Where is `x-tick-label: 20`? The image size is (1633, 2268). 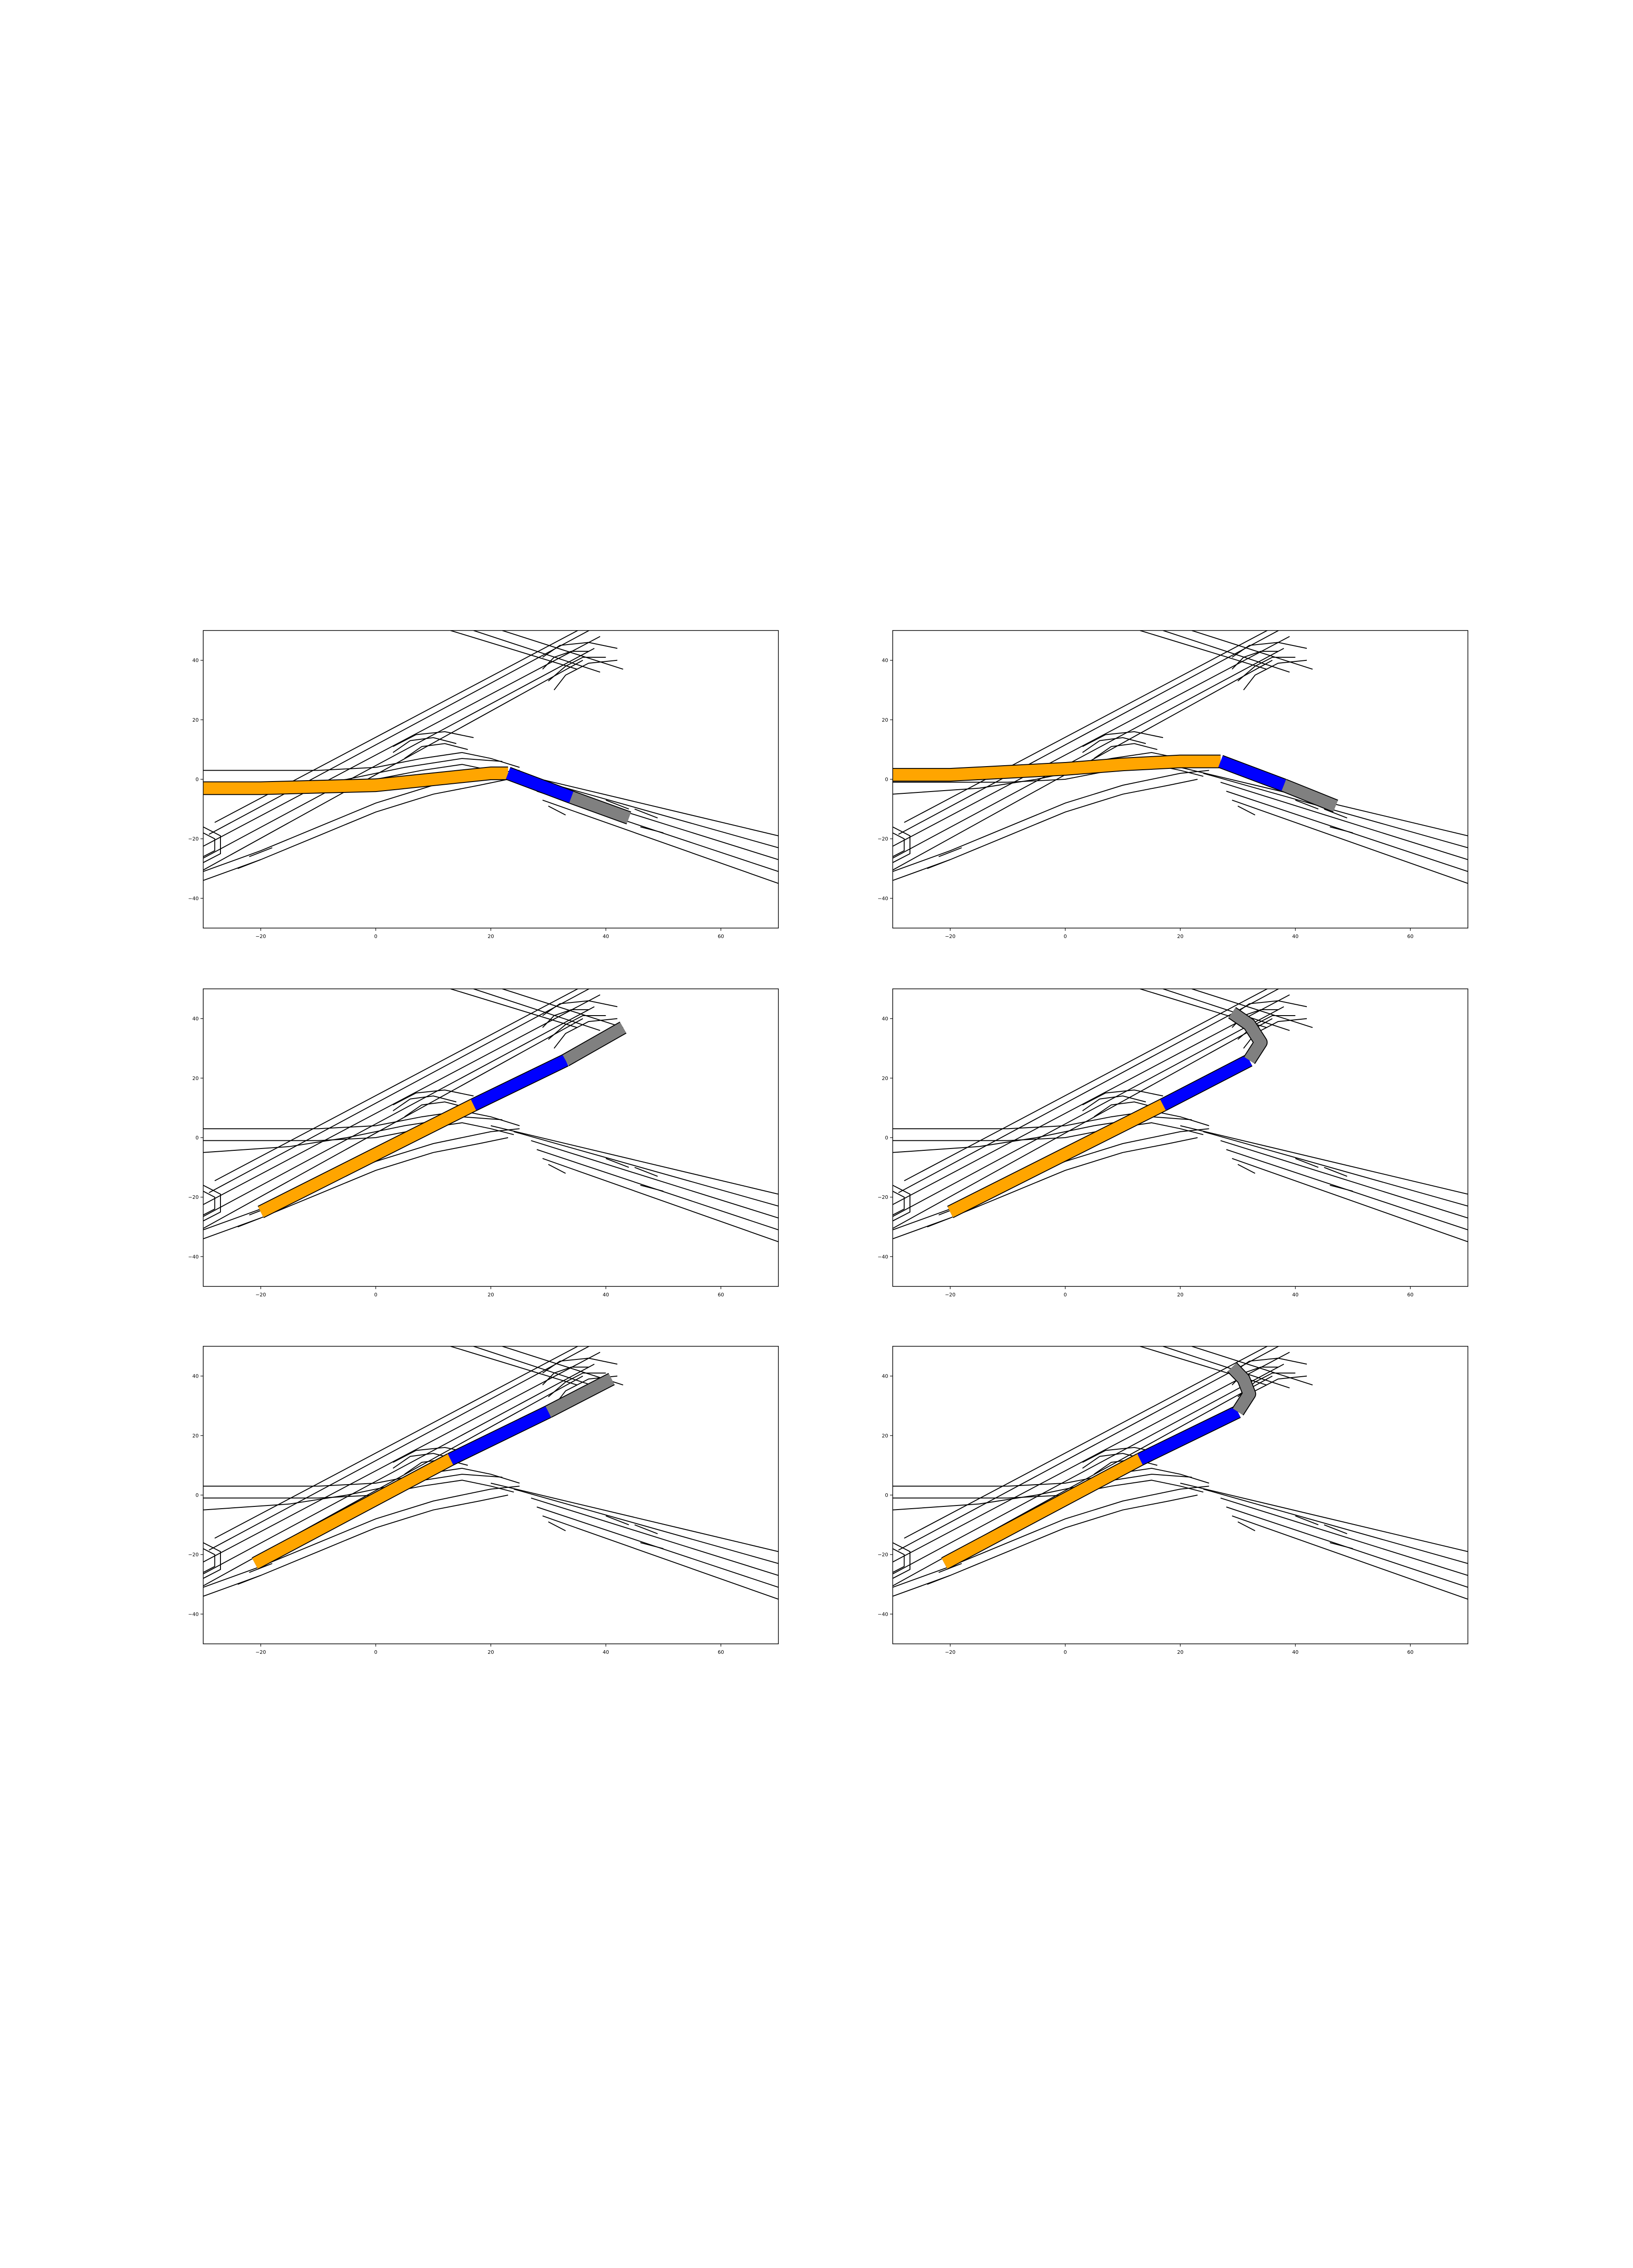
x-tick-label: 20 is located at coordinates (491, 1295).